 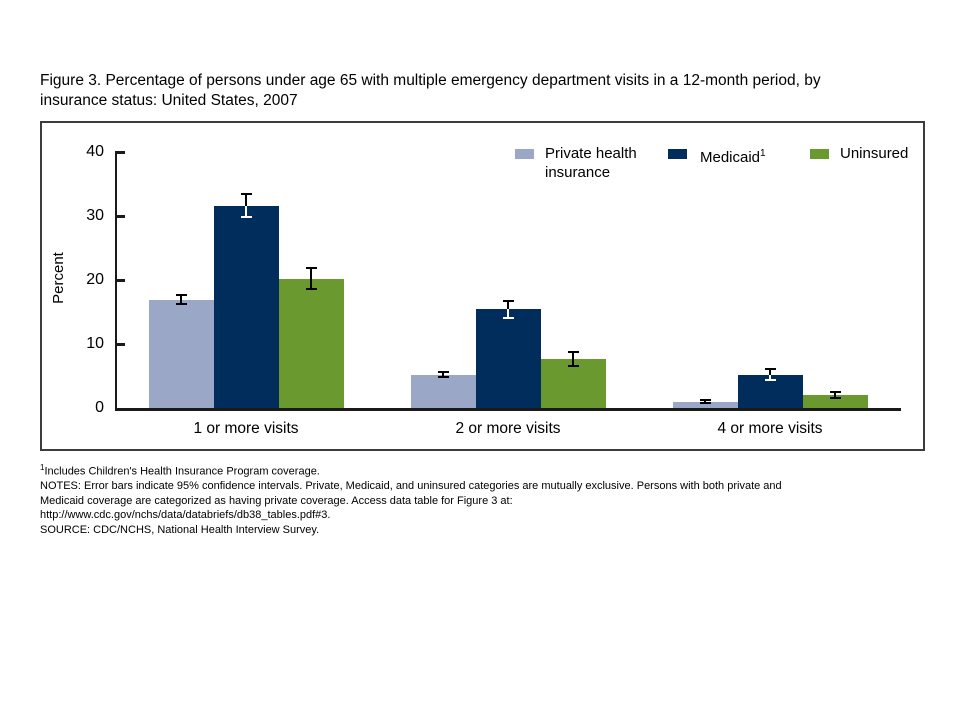 What do you see at coordinates (874, 153) in the screenshot?
I see `legend-label-uninsured: Uninsured` at bounding box center [874, 153].